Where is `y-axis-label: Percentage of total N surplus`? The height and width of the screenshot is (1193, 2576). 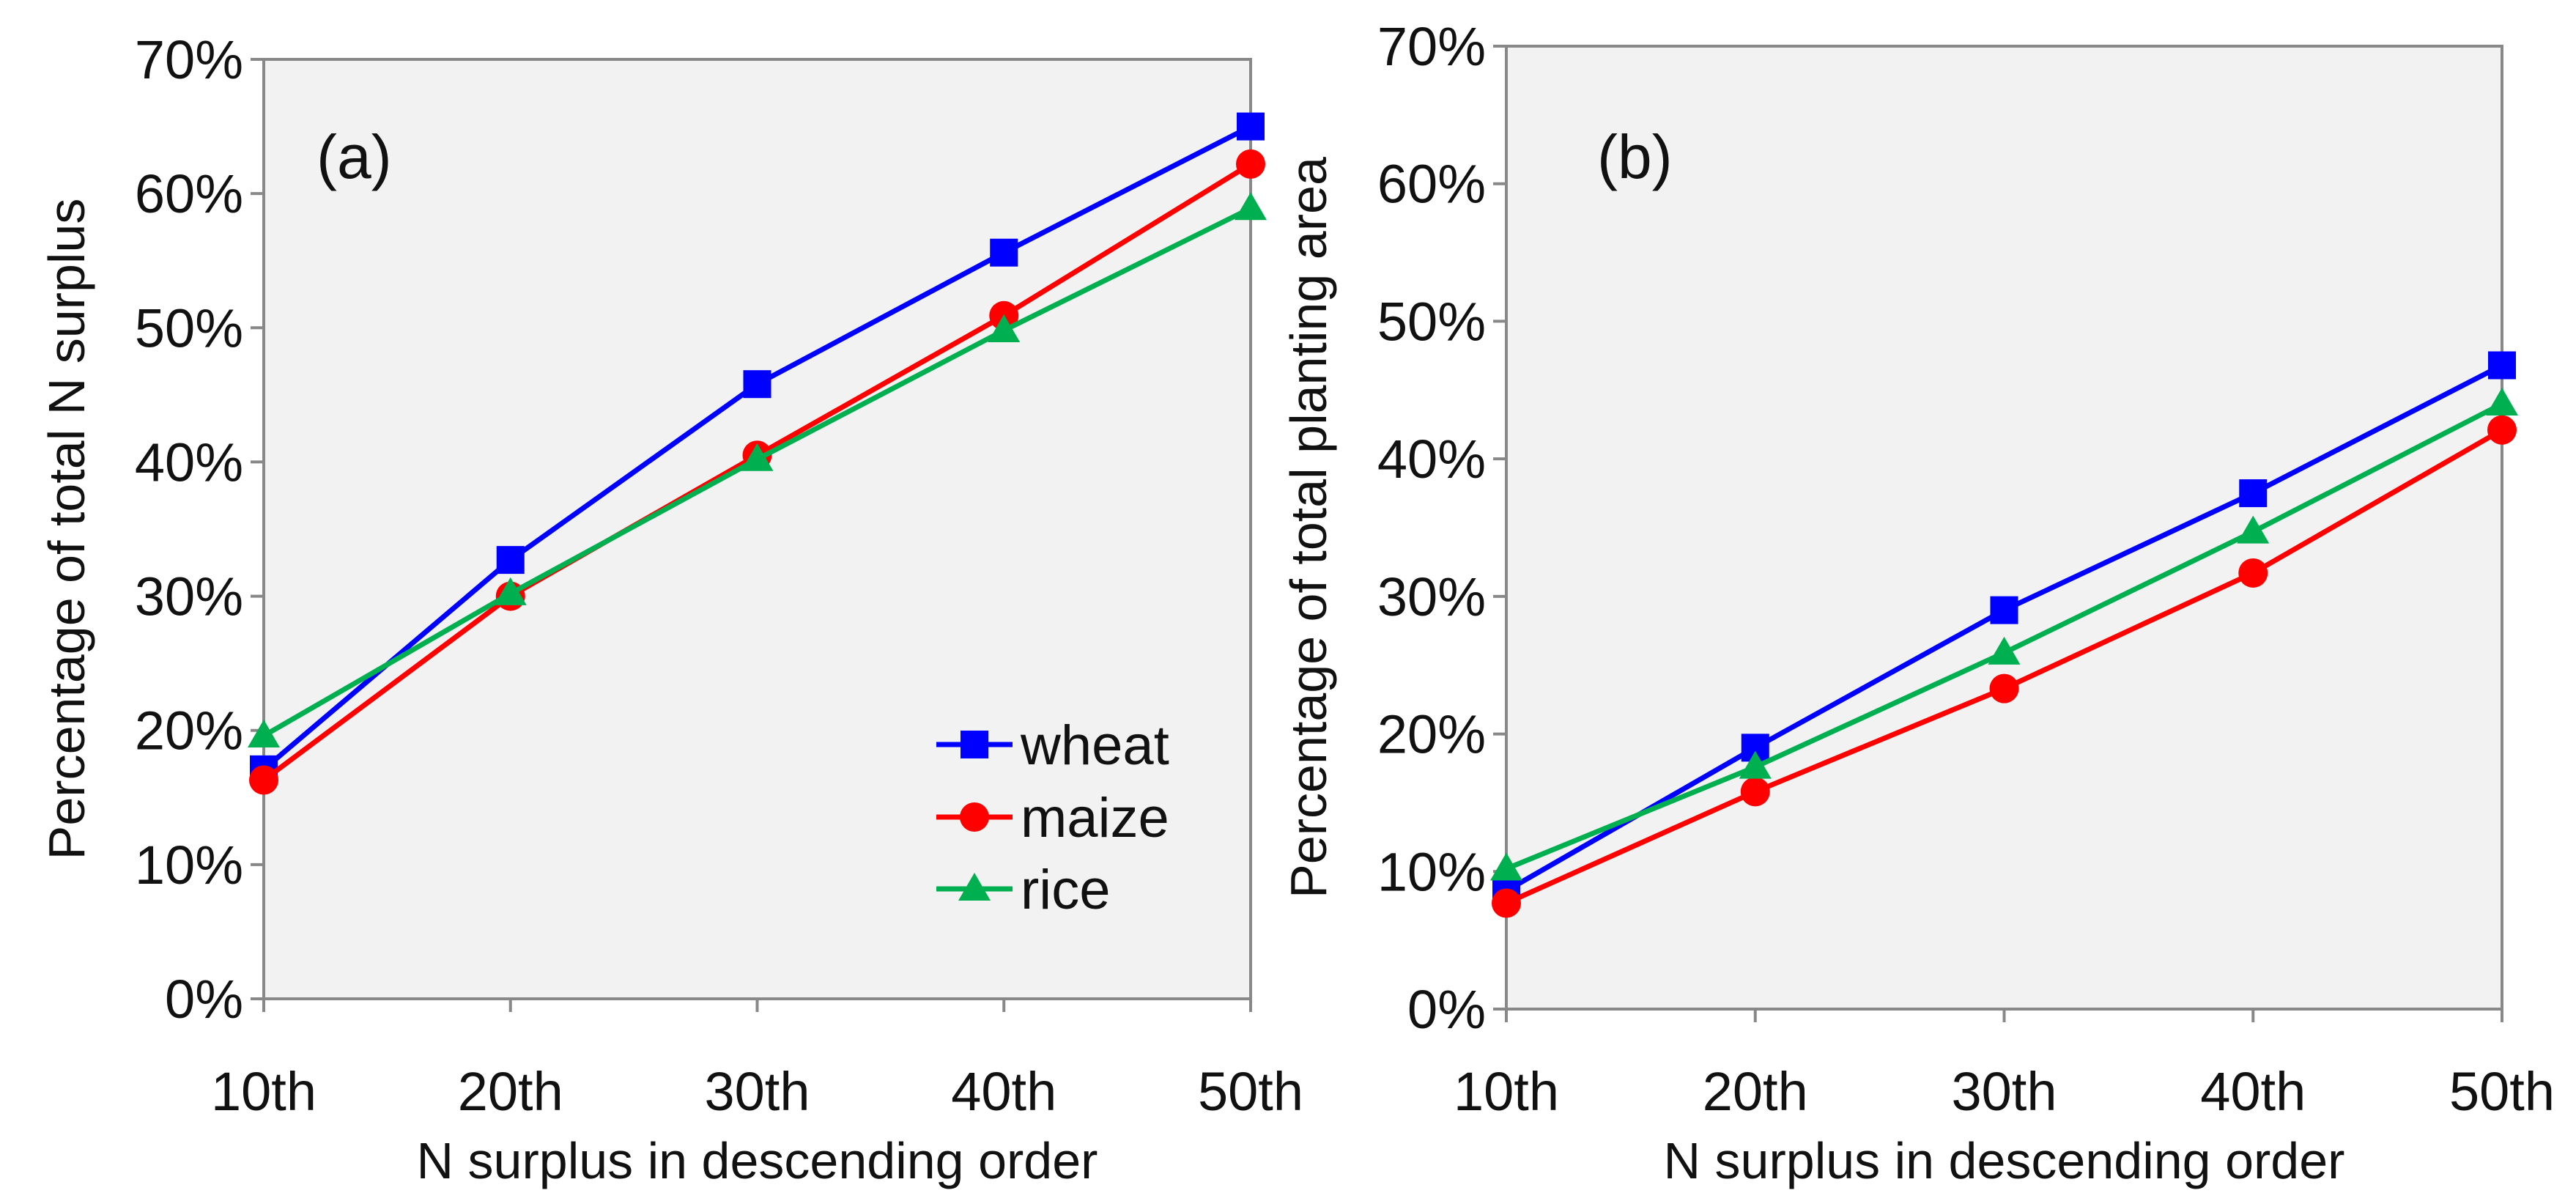 y-axis-label: Percentage of total N surplus is located at coordinates (66, 529).